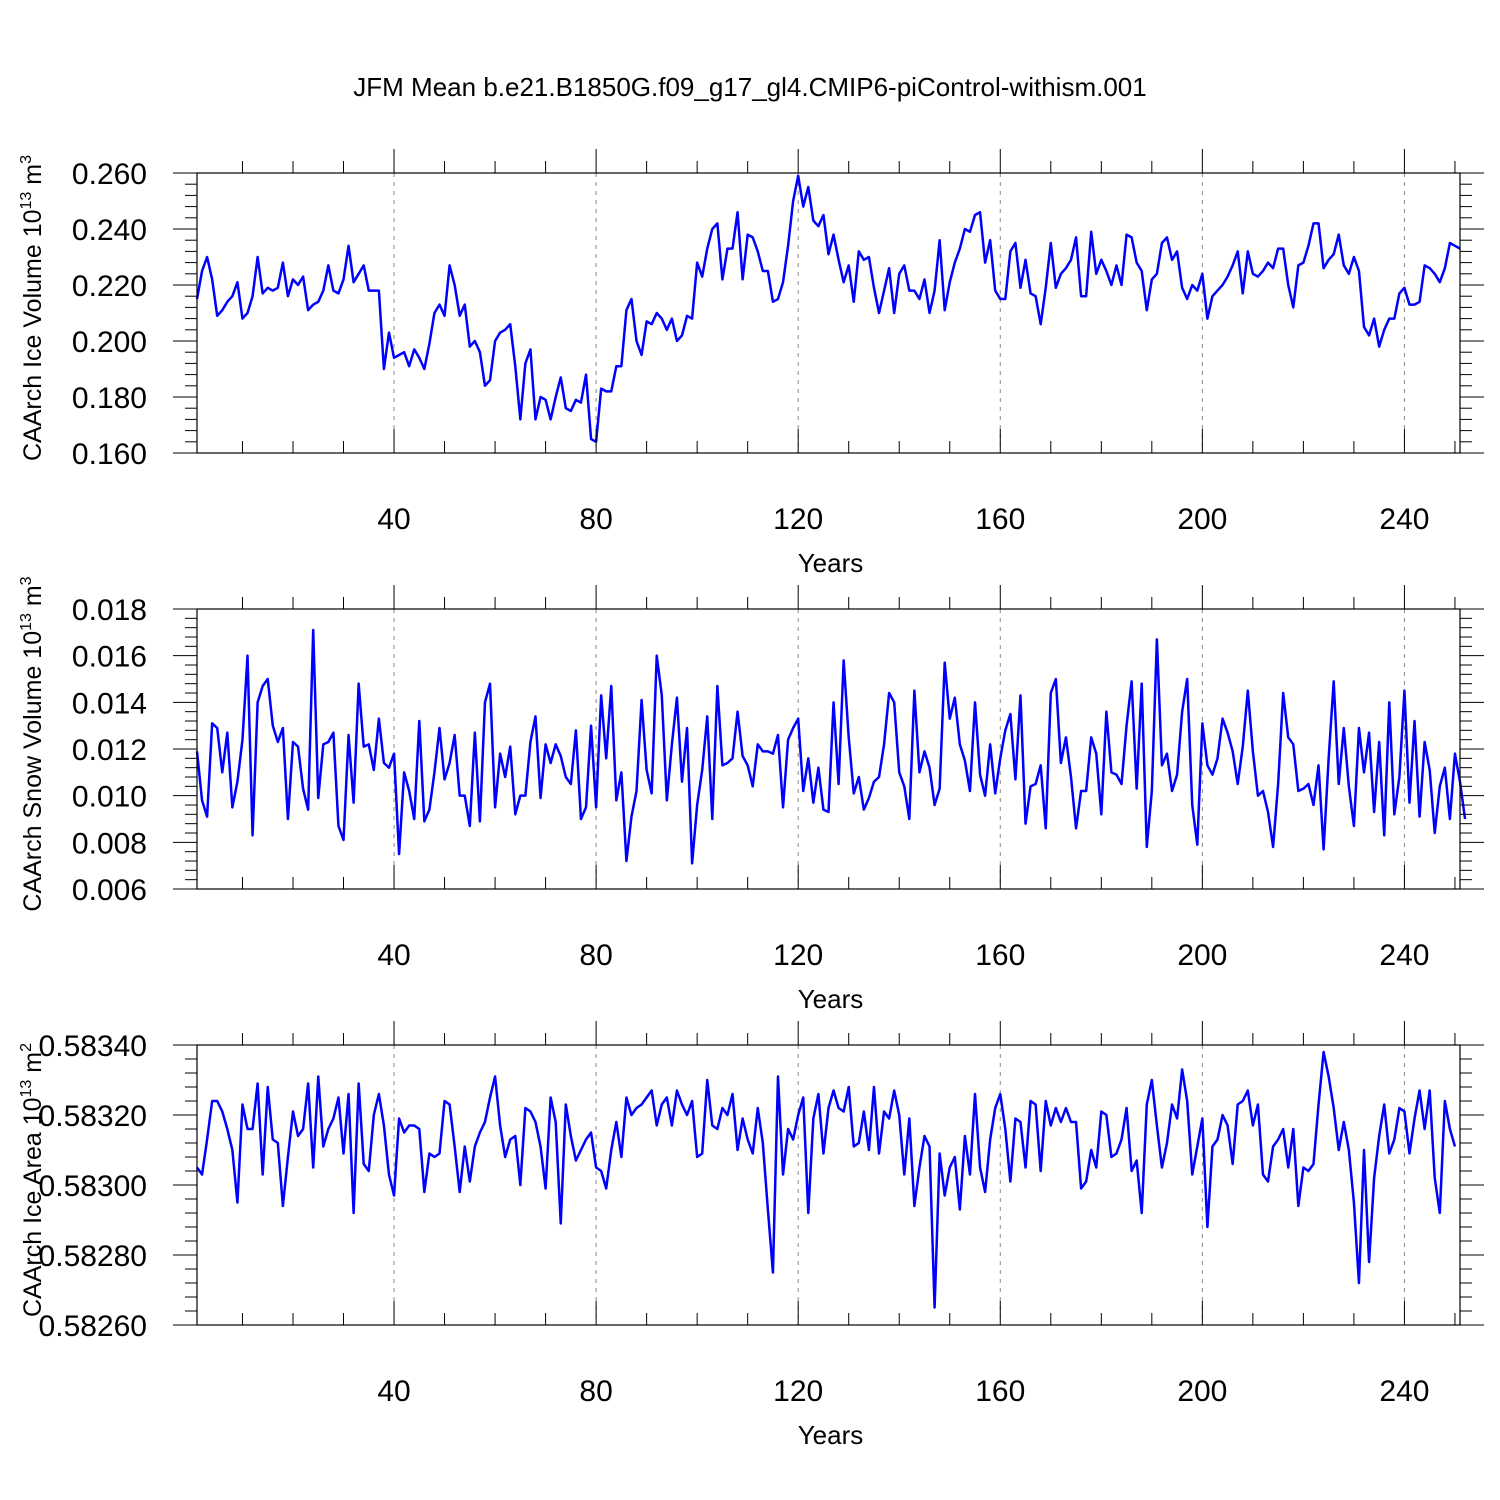  Describe the element at coordinates (109, 454) in the screenshot. I see `y-tick-label: 0.160` at that location.